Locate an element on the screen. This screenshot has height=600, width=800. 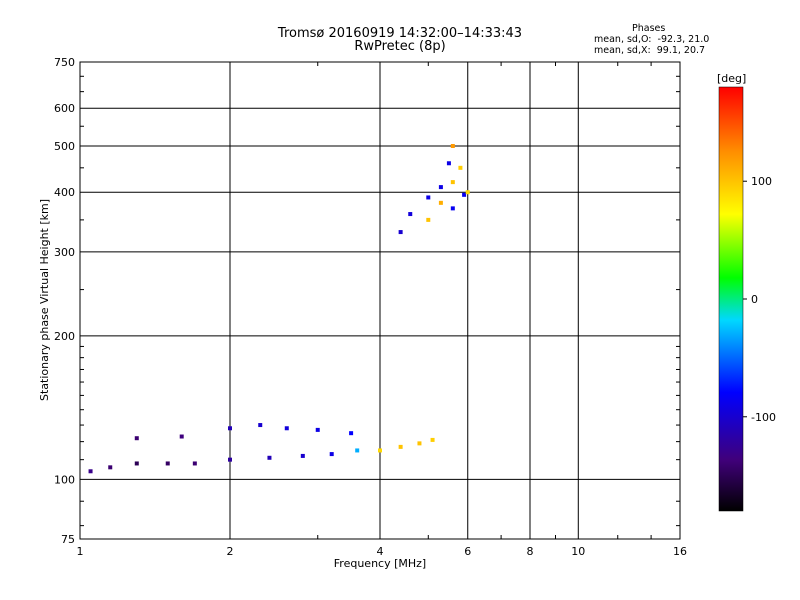
x-tick-label: 8 is located at coordinates (530, 551).